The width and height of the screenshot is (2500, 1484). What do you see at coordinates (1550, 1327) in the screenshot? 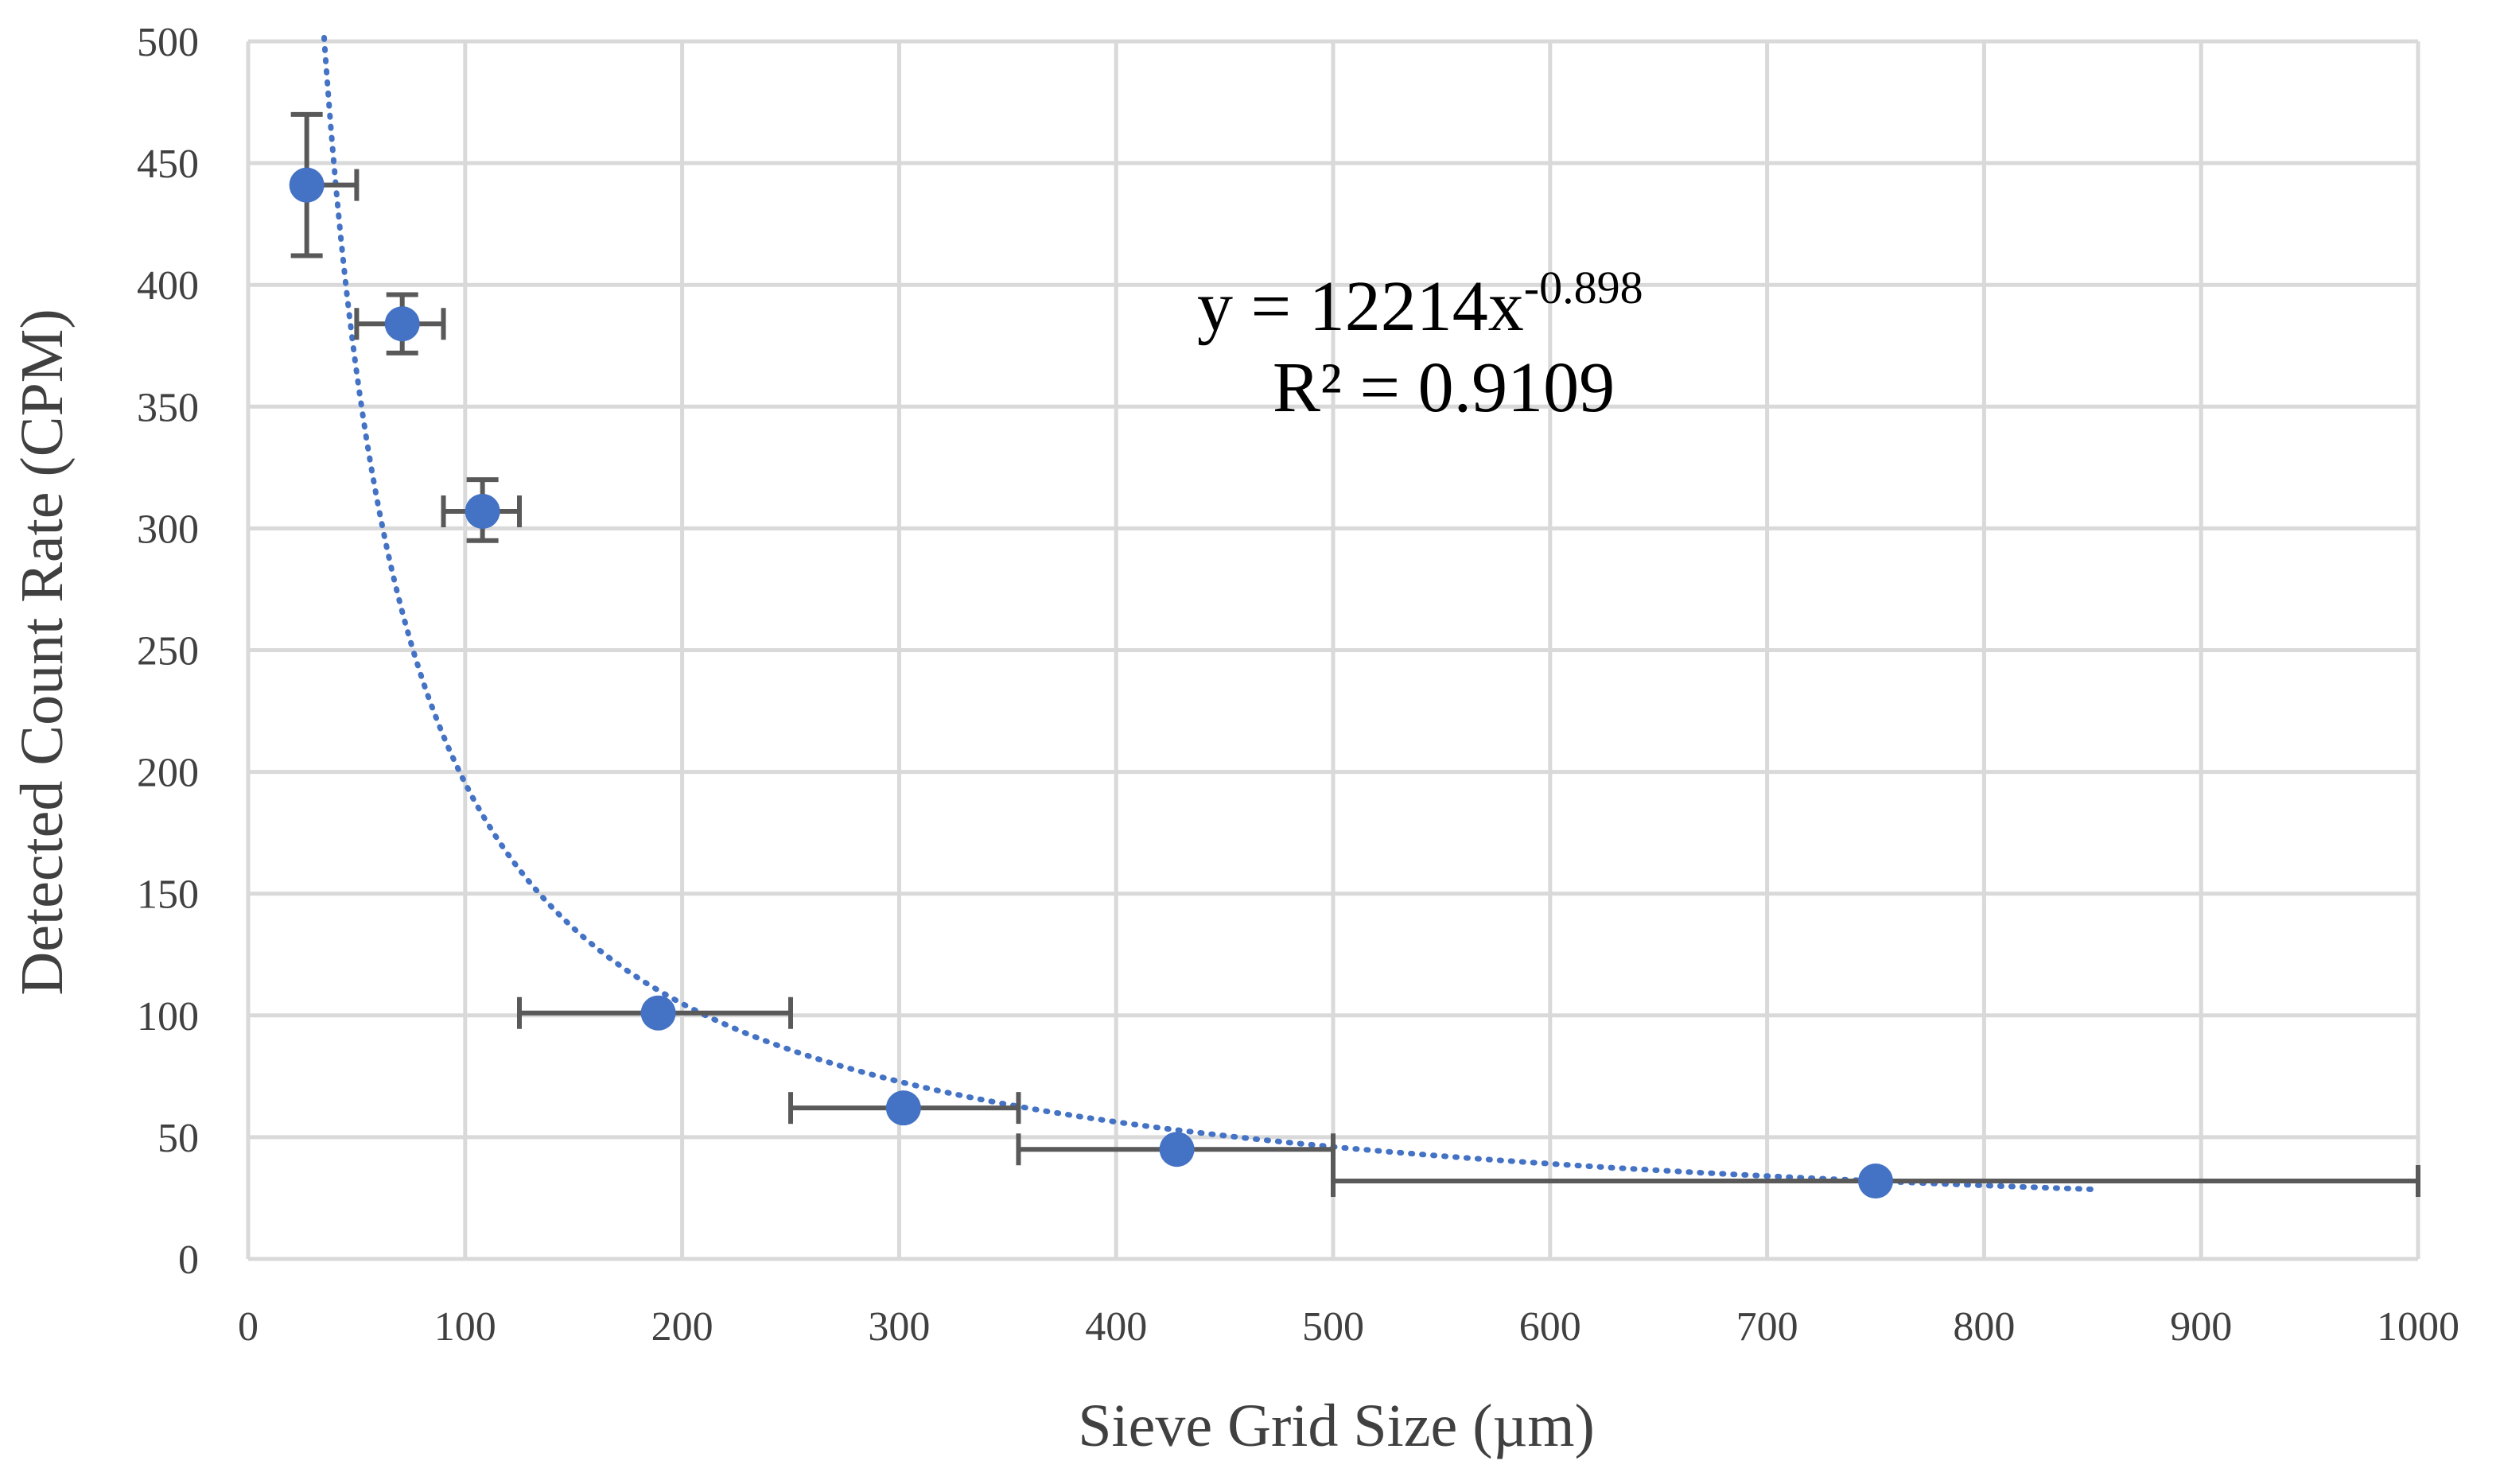
I see `x-tick-label: 600` at bounding box center [1550, 1327].